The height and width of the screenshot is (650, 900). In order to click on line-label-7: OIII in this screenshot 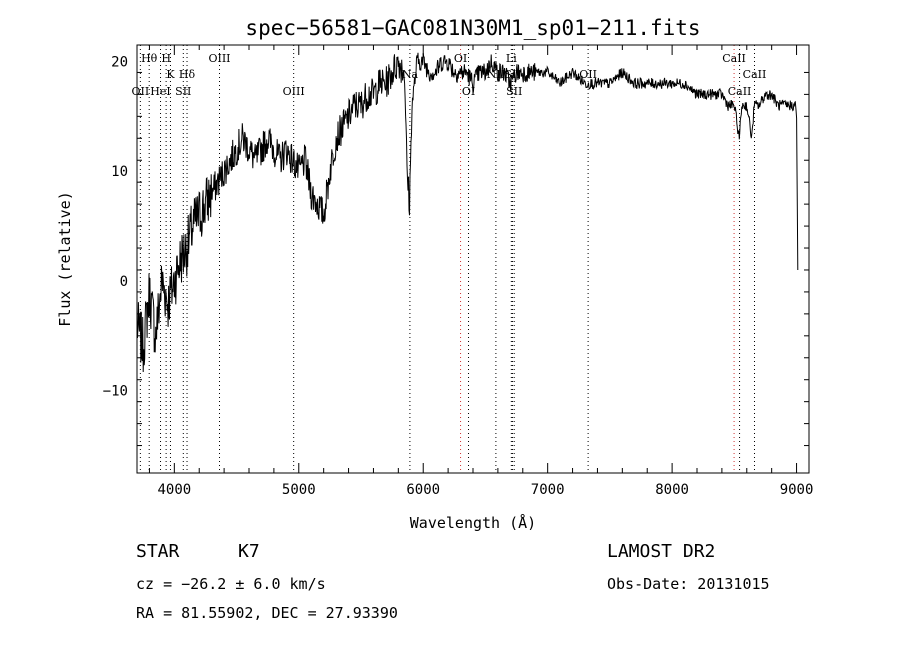, I will do `click(219, 58)`.